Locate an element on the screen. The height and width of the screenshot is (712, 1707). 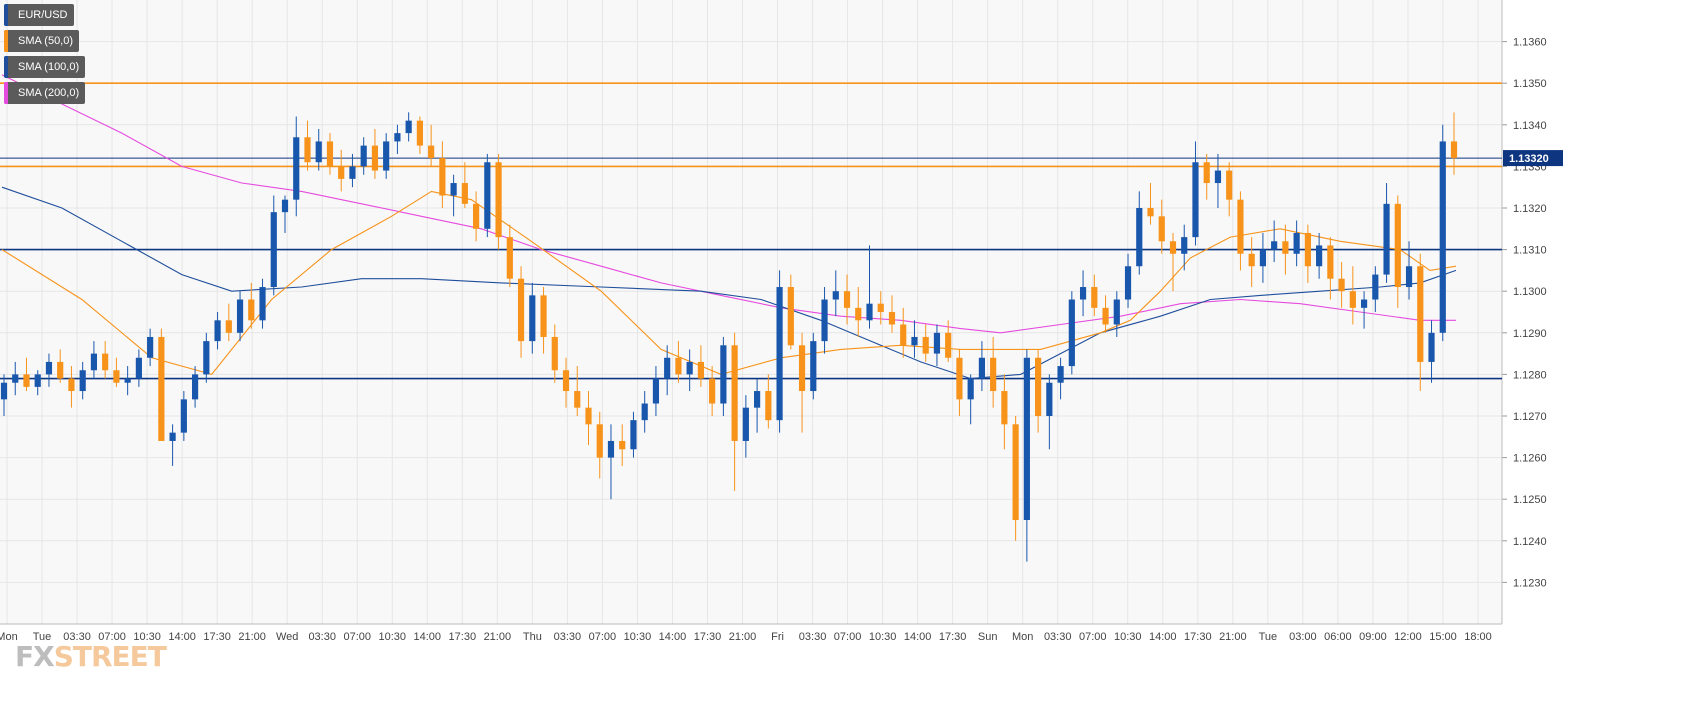
legend-label: SMA (50,0) is located at coordinates (46, 41).